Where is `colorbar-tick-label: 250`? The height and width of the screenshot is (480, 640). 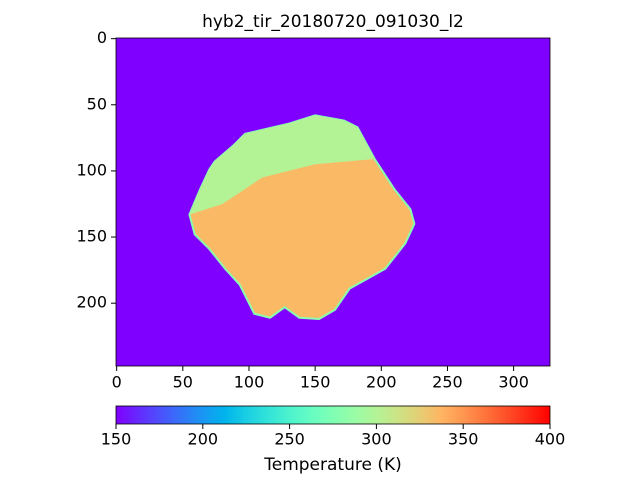 colorbar-tick-label: 250 is located at coordinates (289, 439).